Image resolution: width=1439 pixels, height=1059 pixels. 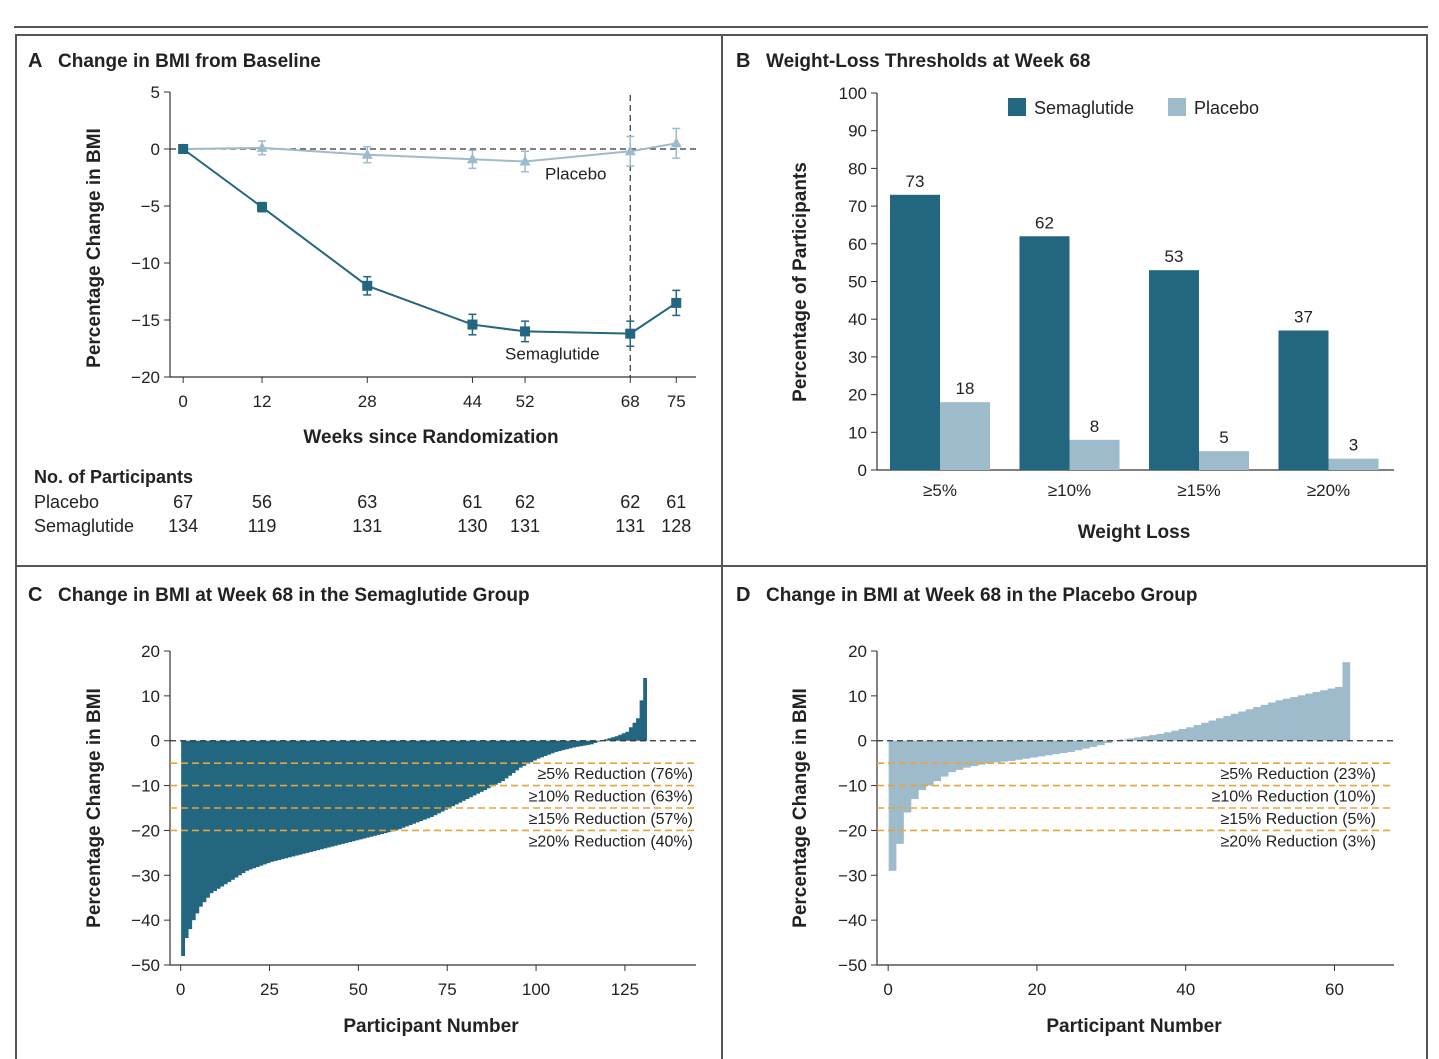 What do you see at coordinates (1134, 1026) in the screenshot?
I see `panel-d-xlabel: Participant Number` at bounding box center [1134, 1026].